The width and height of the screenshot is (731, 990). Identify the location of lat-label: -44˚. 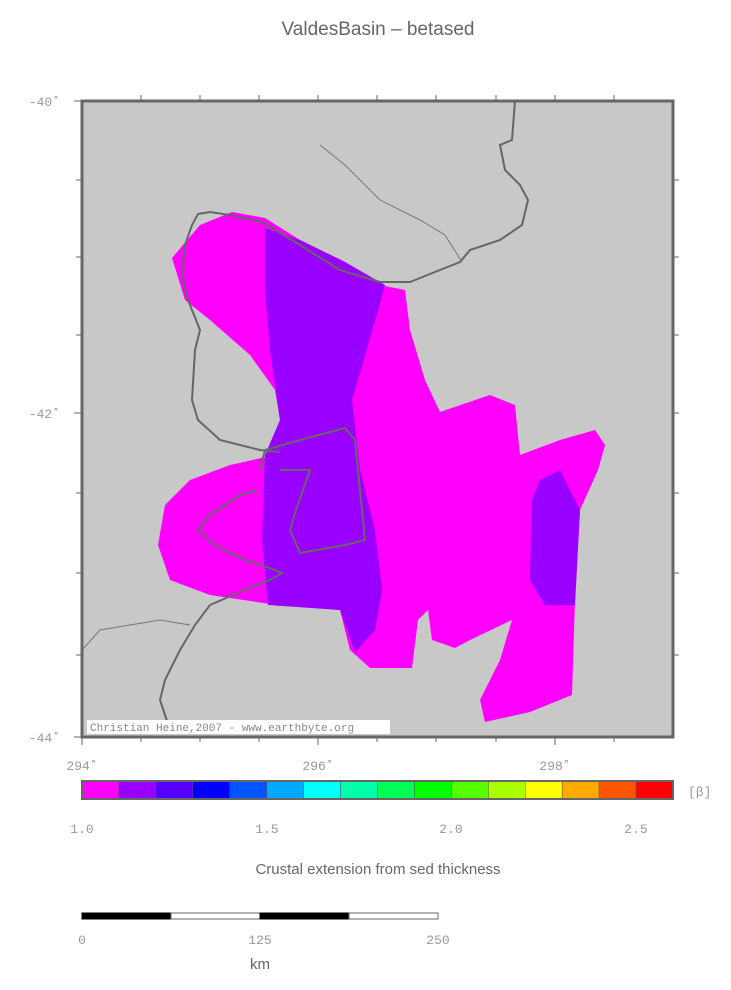
(44, 738).